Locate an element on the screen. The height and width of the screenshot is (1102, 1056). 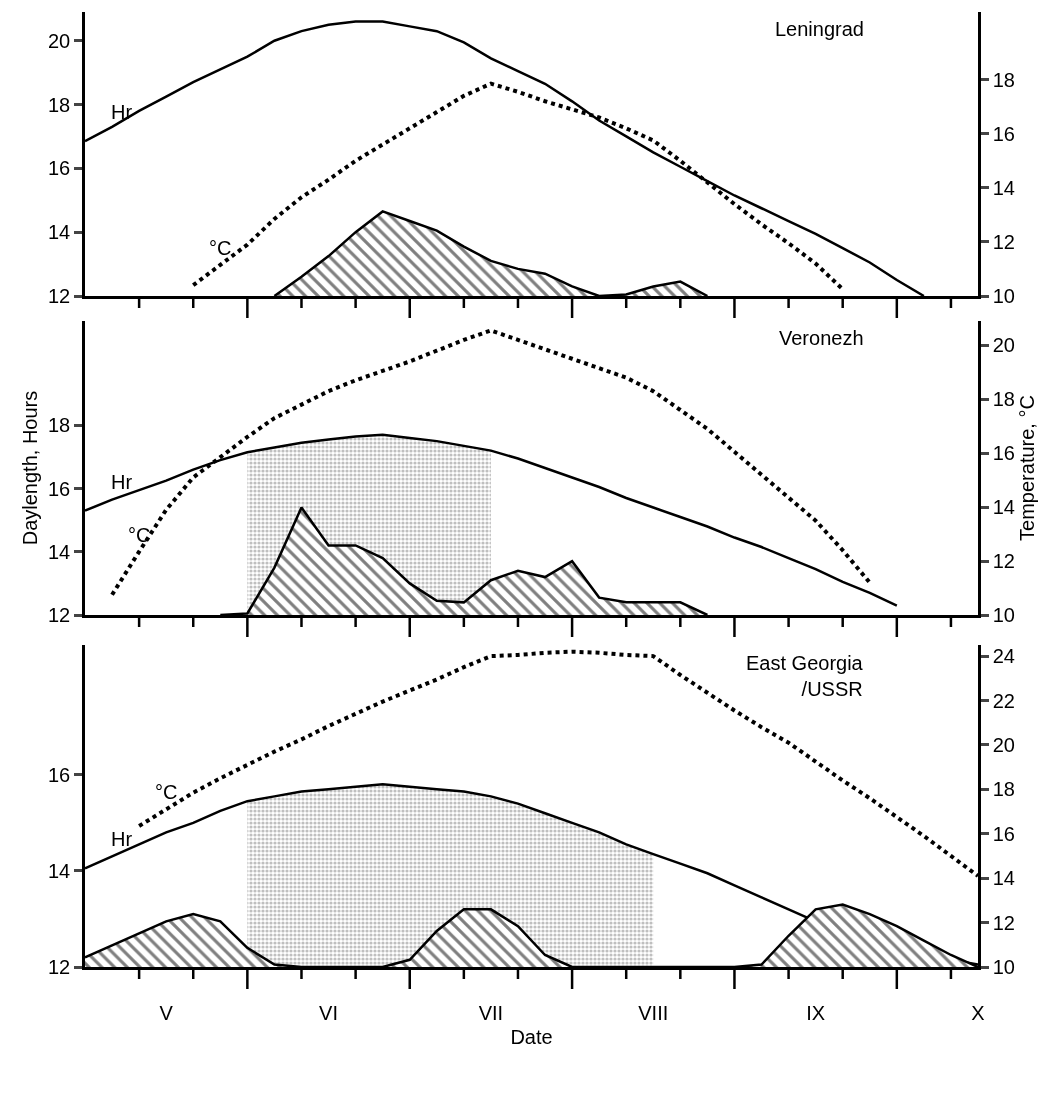
chart-title: Veronezh is located at coordinates (821, 338).